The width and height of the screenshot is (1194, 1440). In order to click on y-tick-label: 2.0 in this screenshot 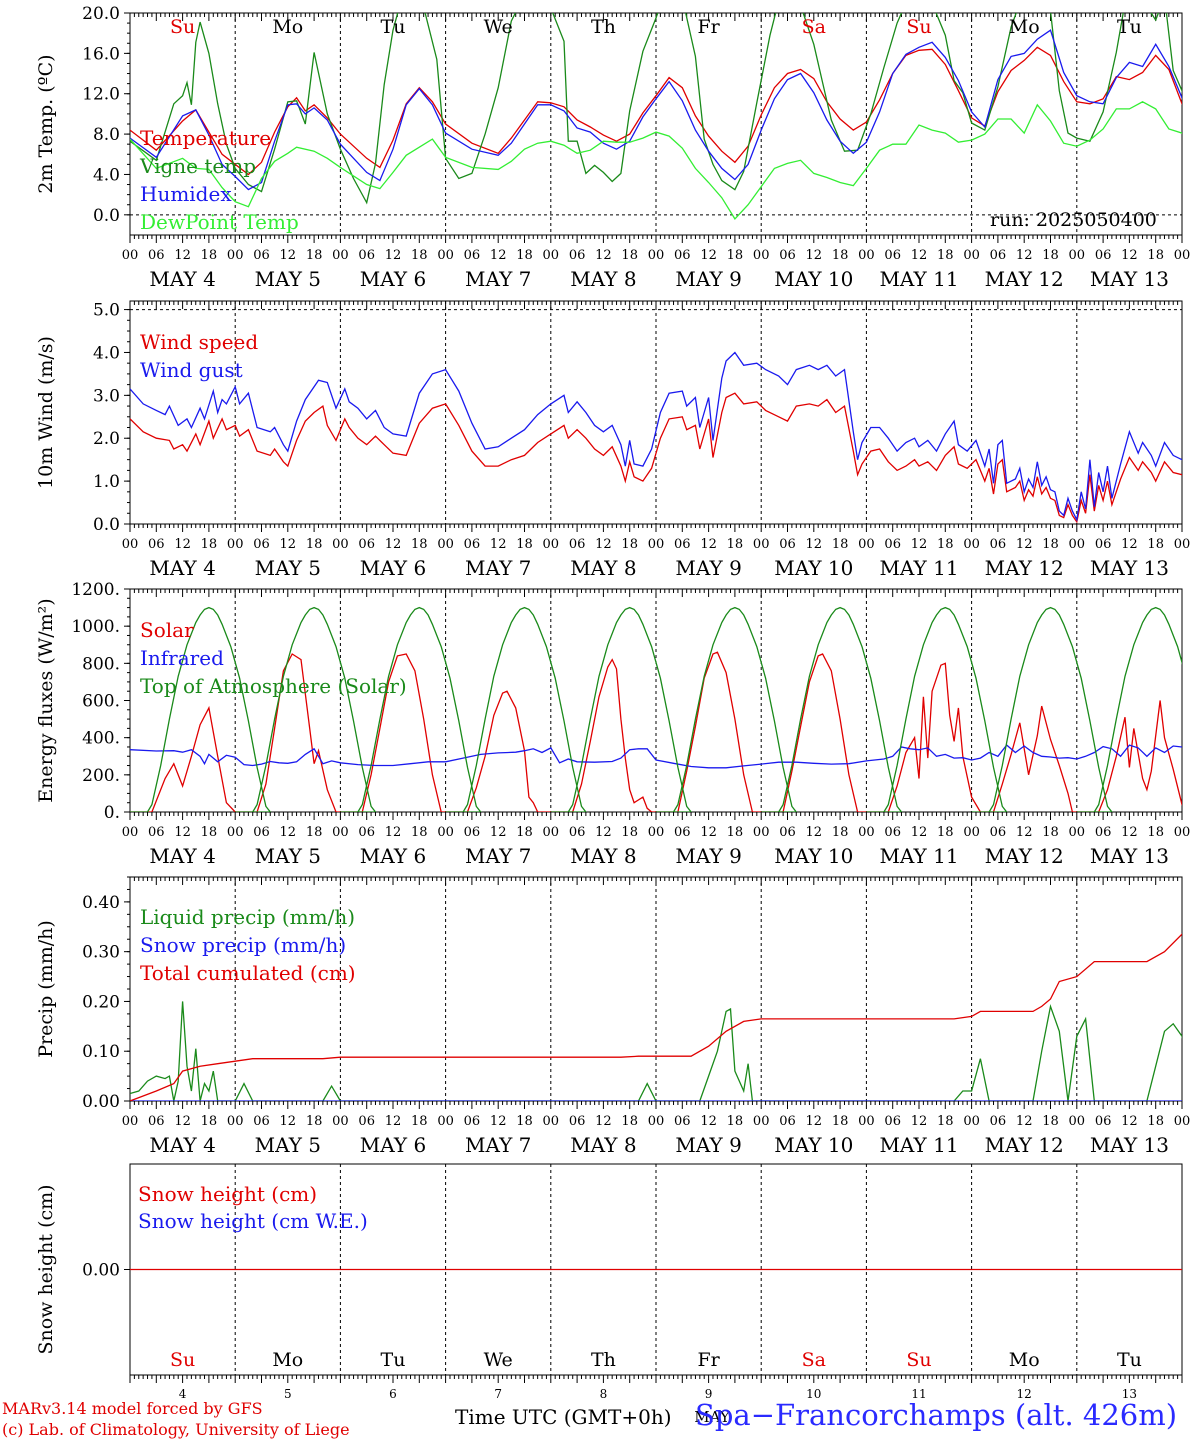, I will do `click(106, 439)`.